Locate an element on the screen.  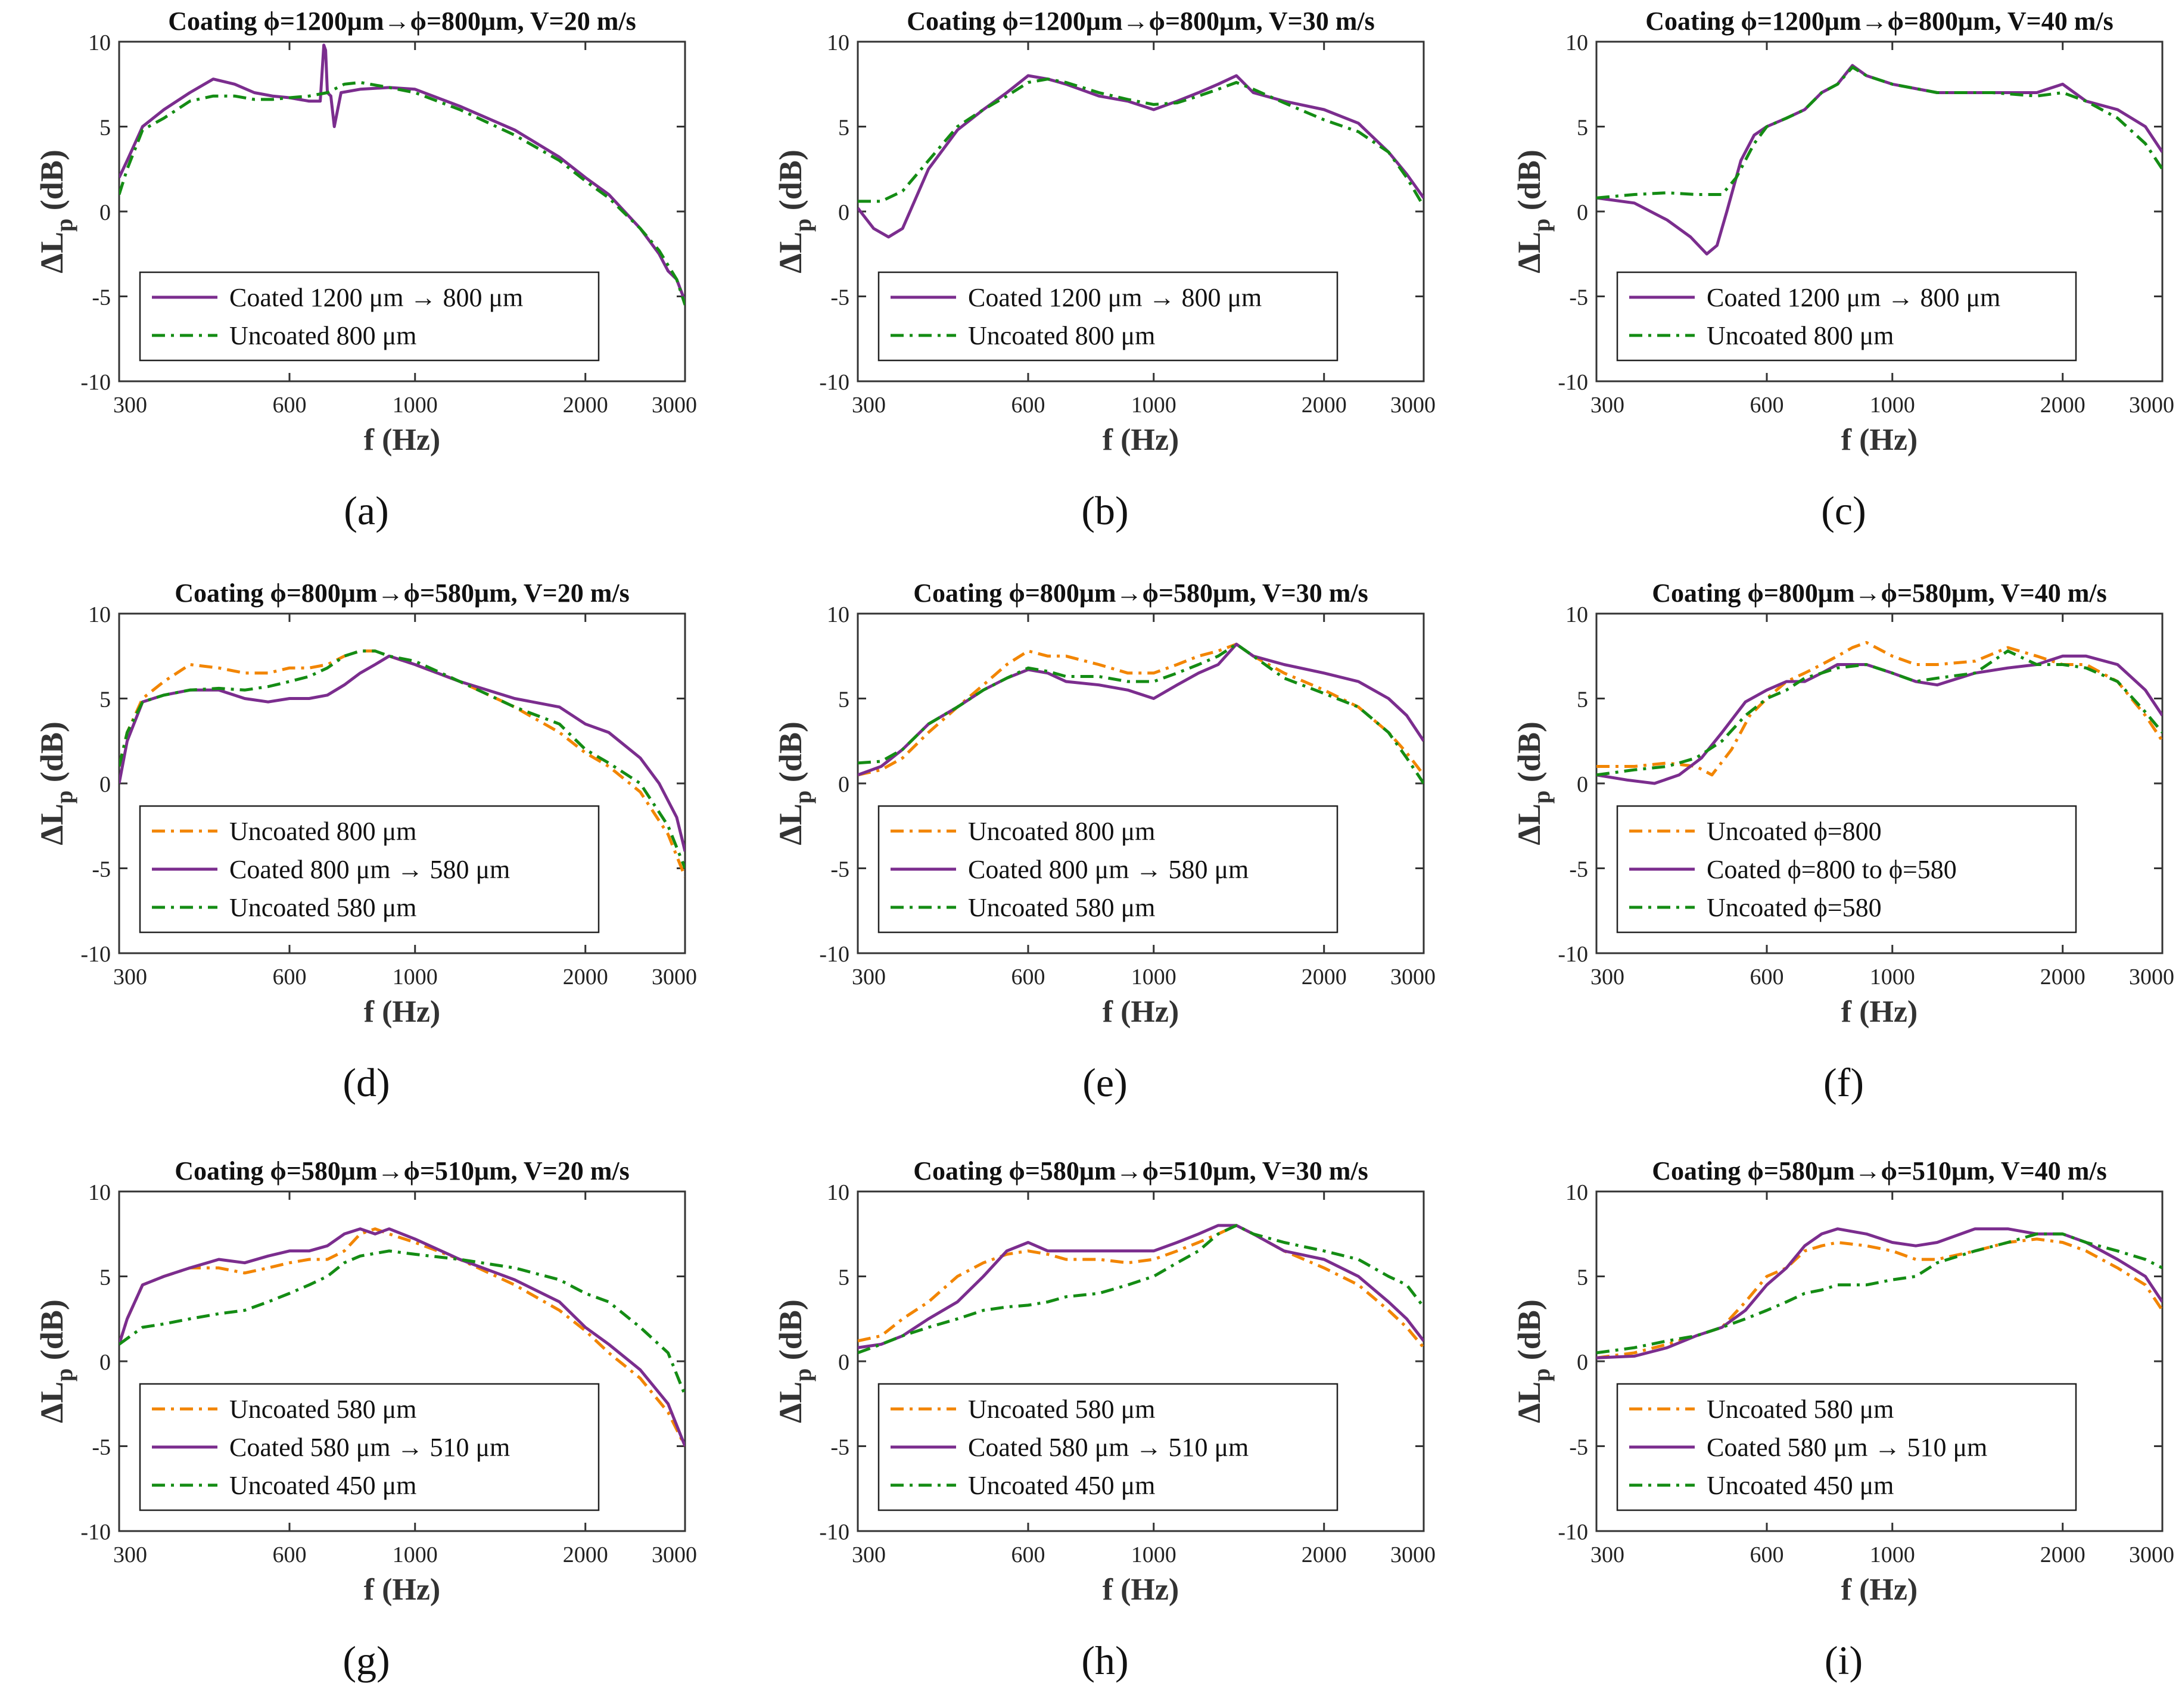
panel-label: (h) is located at coordinates (1104, 1660).